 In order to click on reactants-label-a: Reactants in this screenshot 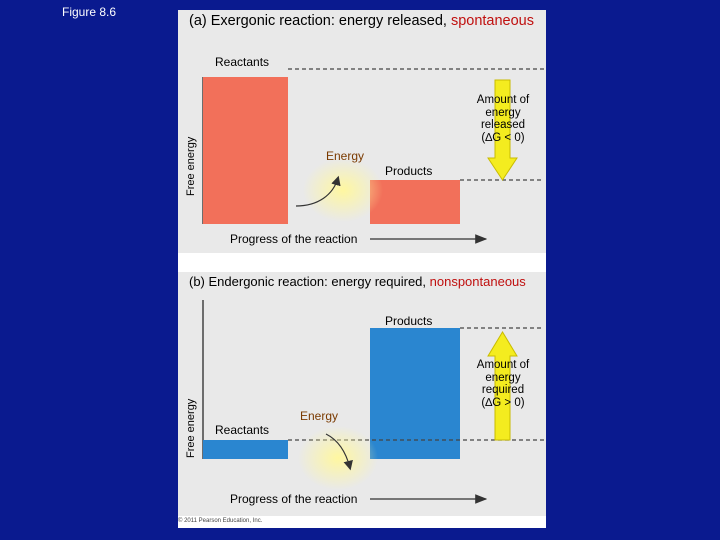, I will do `click(242, 62)`.